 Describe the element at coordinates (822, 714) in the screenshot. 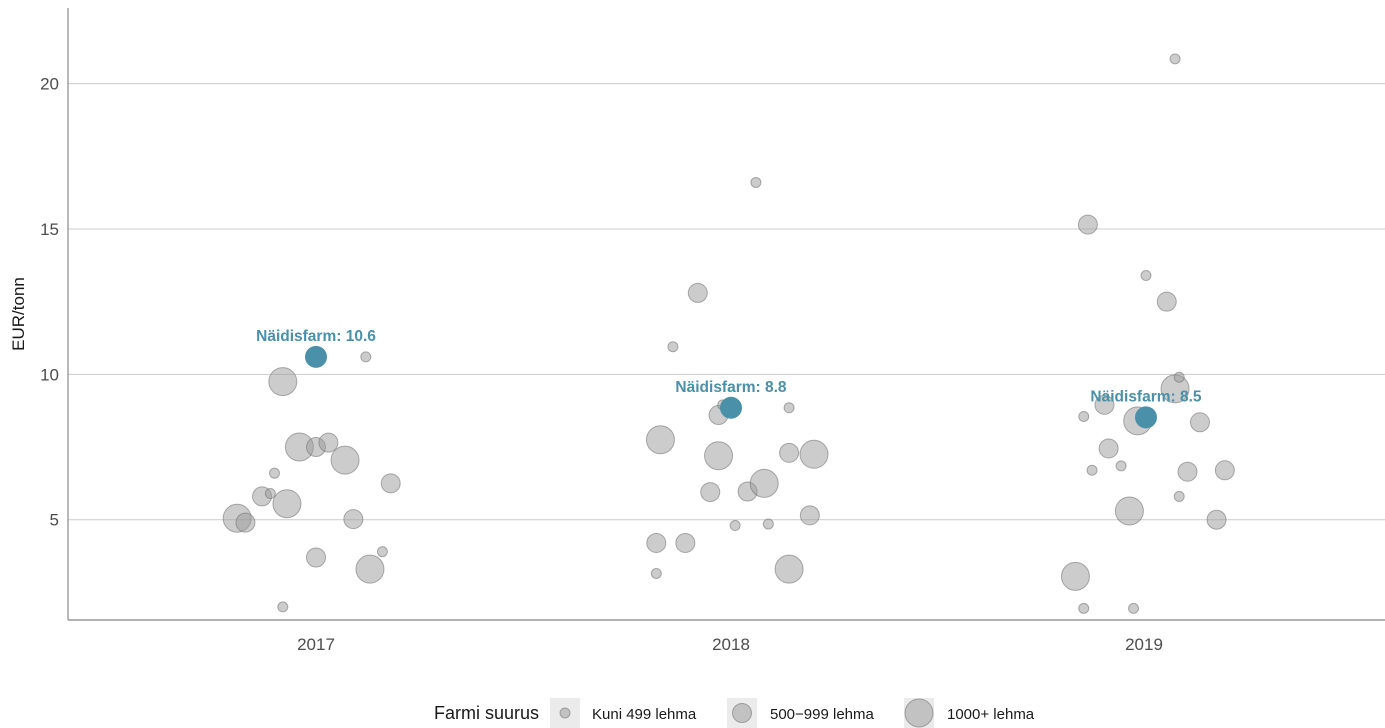

I see `legend-label: 500−999 lehma` at that location.